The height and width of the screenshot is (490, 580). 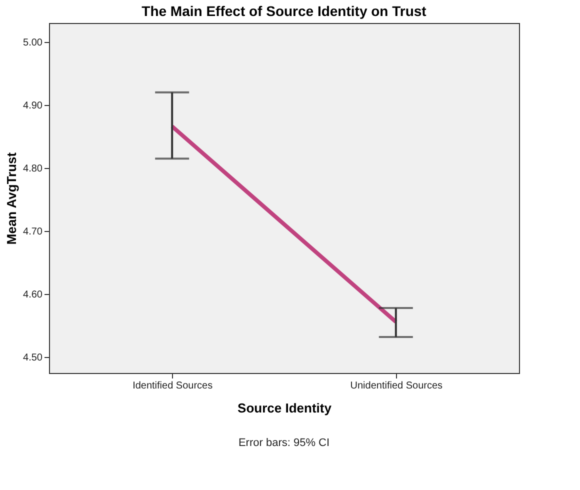 What do you see at coordinates (284, 11) in the screenshot?
I see `chart-title: The Main Effect of Source Identity on Trust` at bounding box center [284, 11].